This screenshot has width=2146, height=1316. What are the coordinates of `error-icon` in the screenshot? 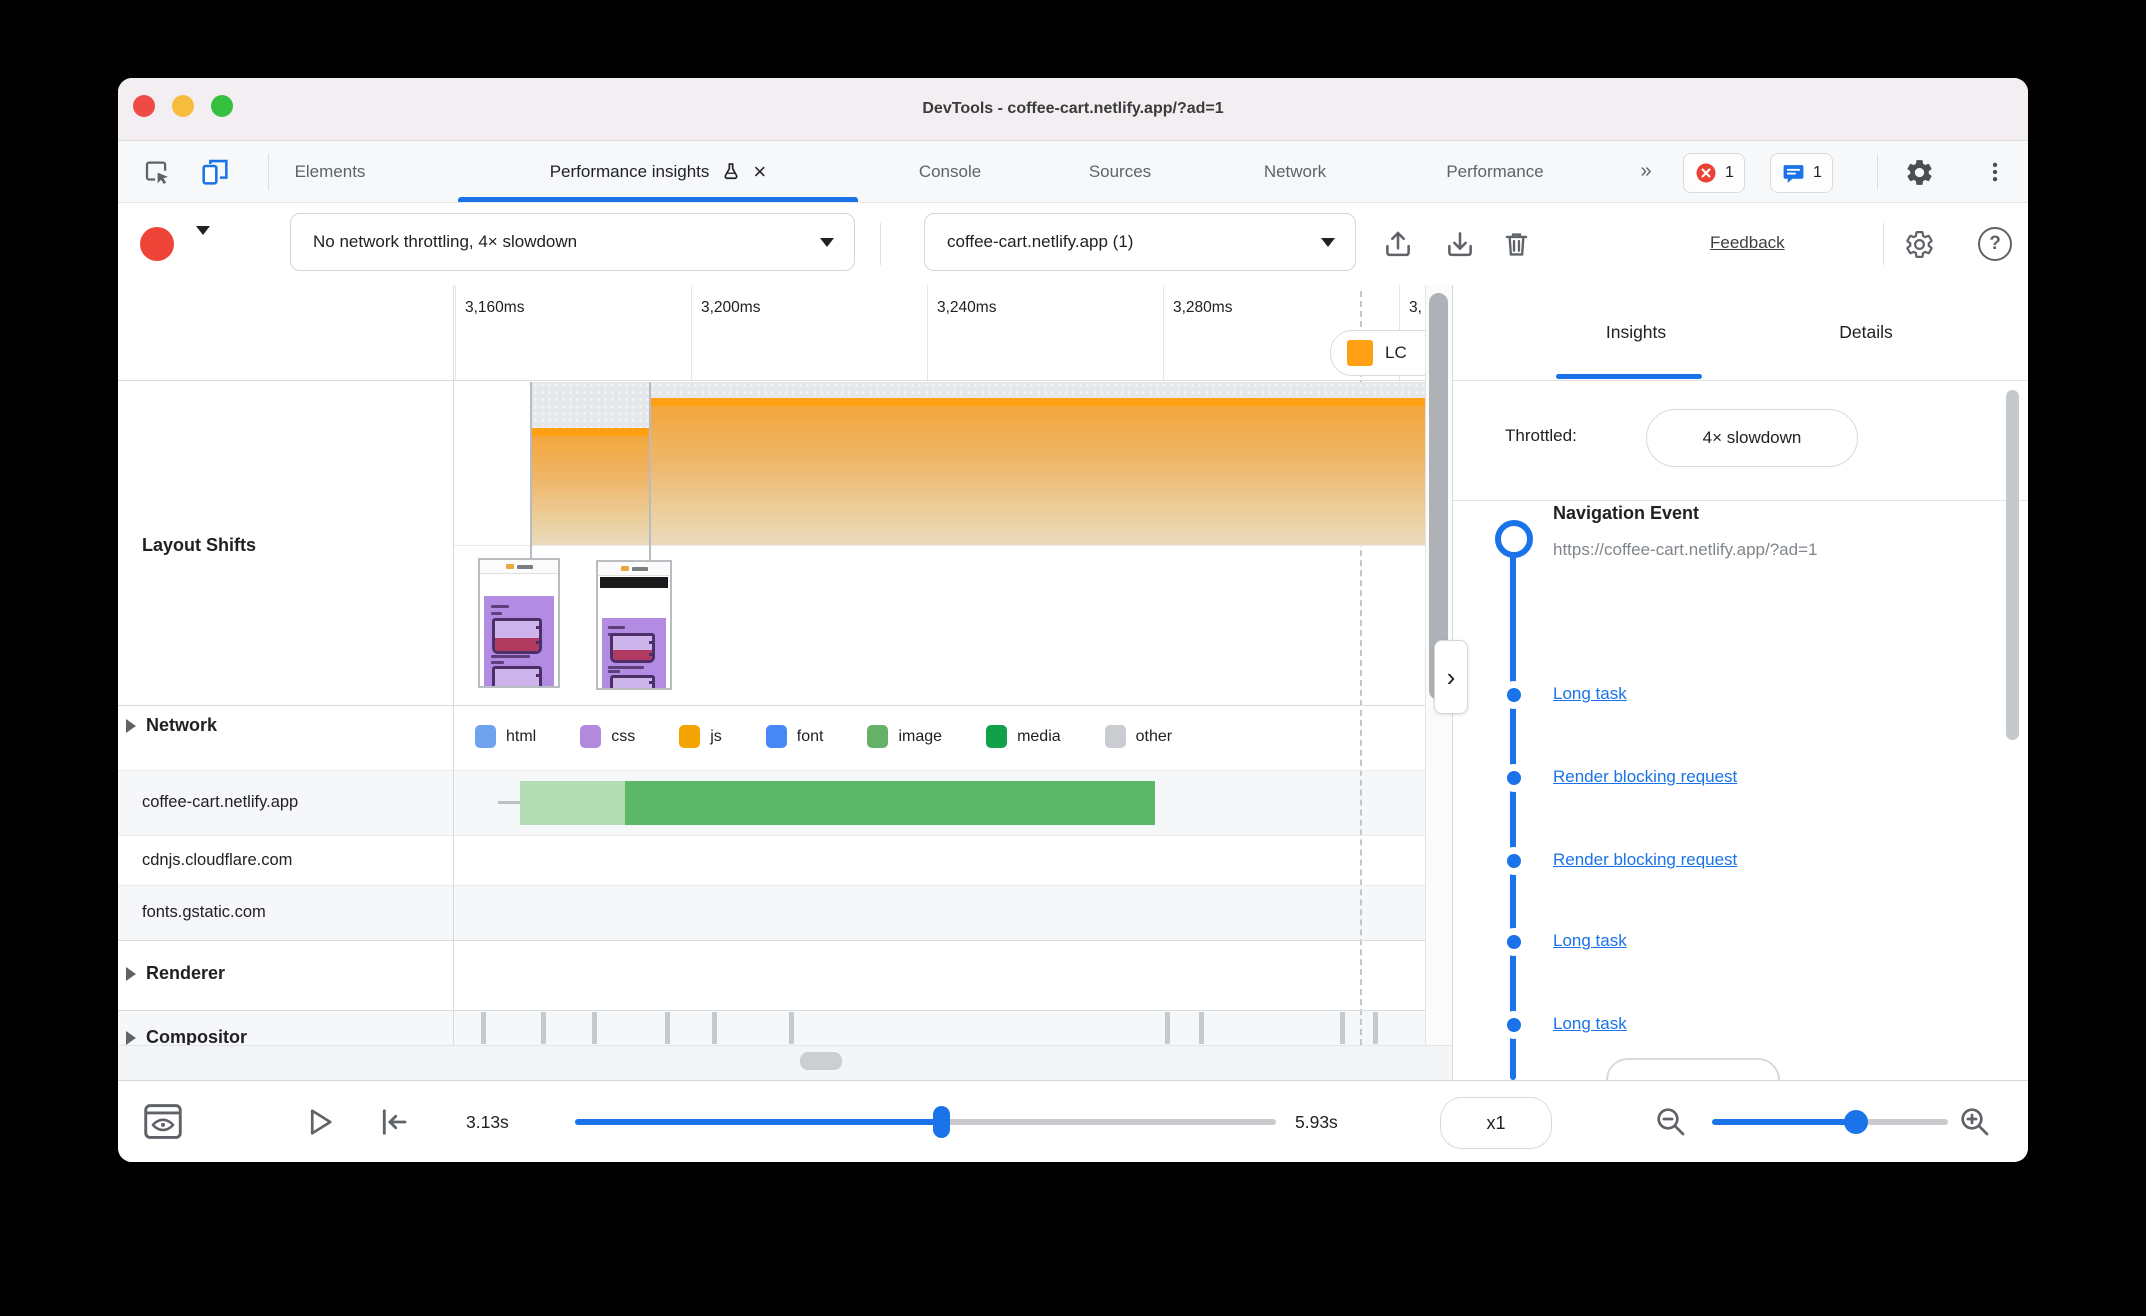 It's located at (1706, 173).